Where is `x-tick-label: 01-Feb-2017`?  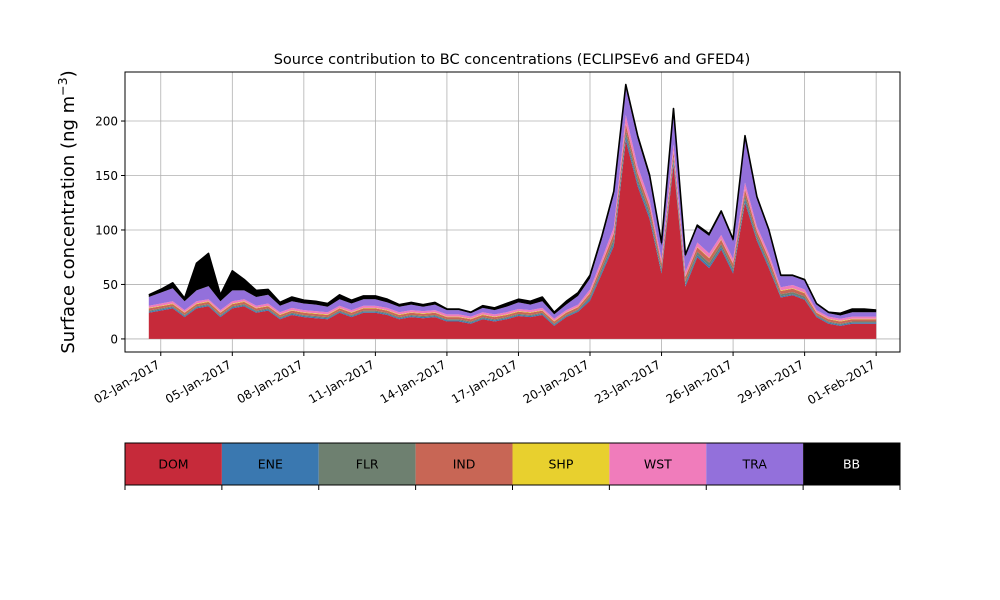
x-tick-label: 01-Feb-2017 is located at coordinates (841, 382).